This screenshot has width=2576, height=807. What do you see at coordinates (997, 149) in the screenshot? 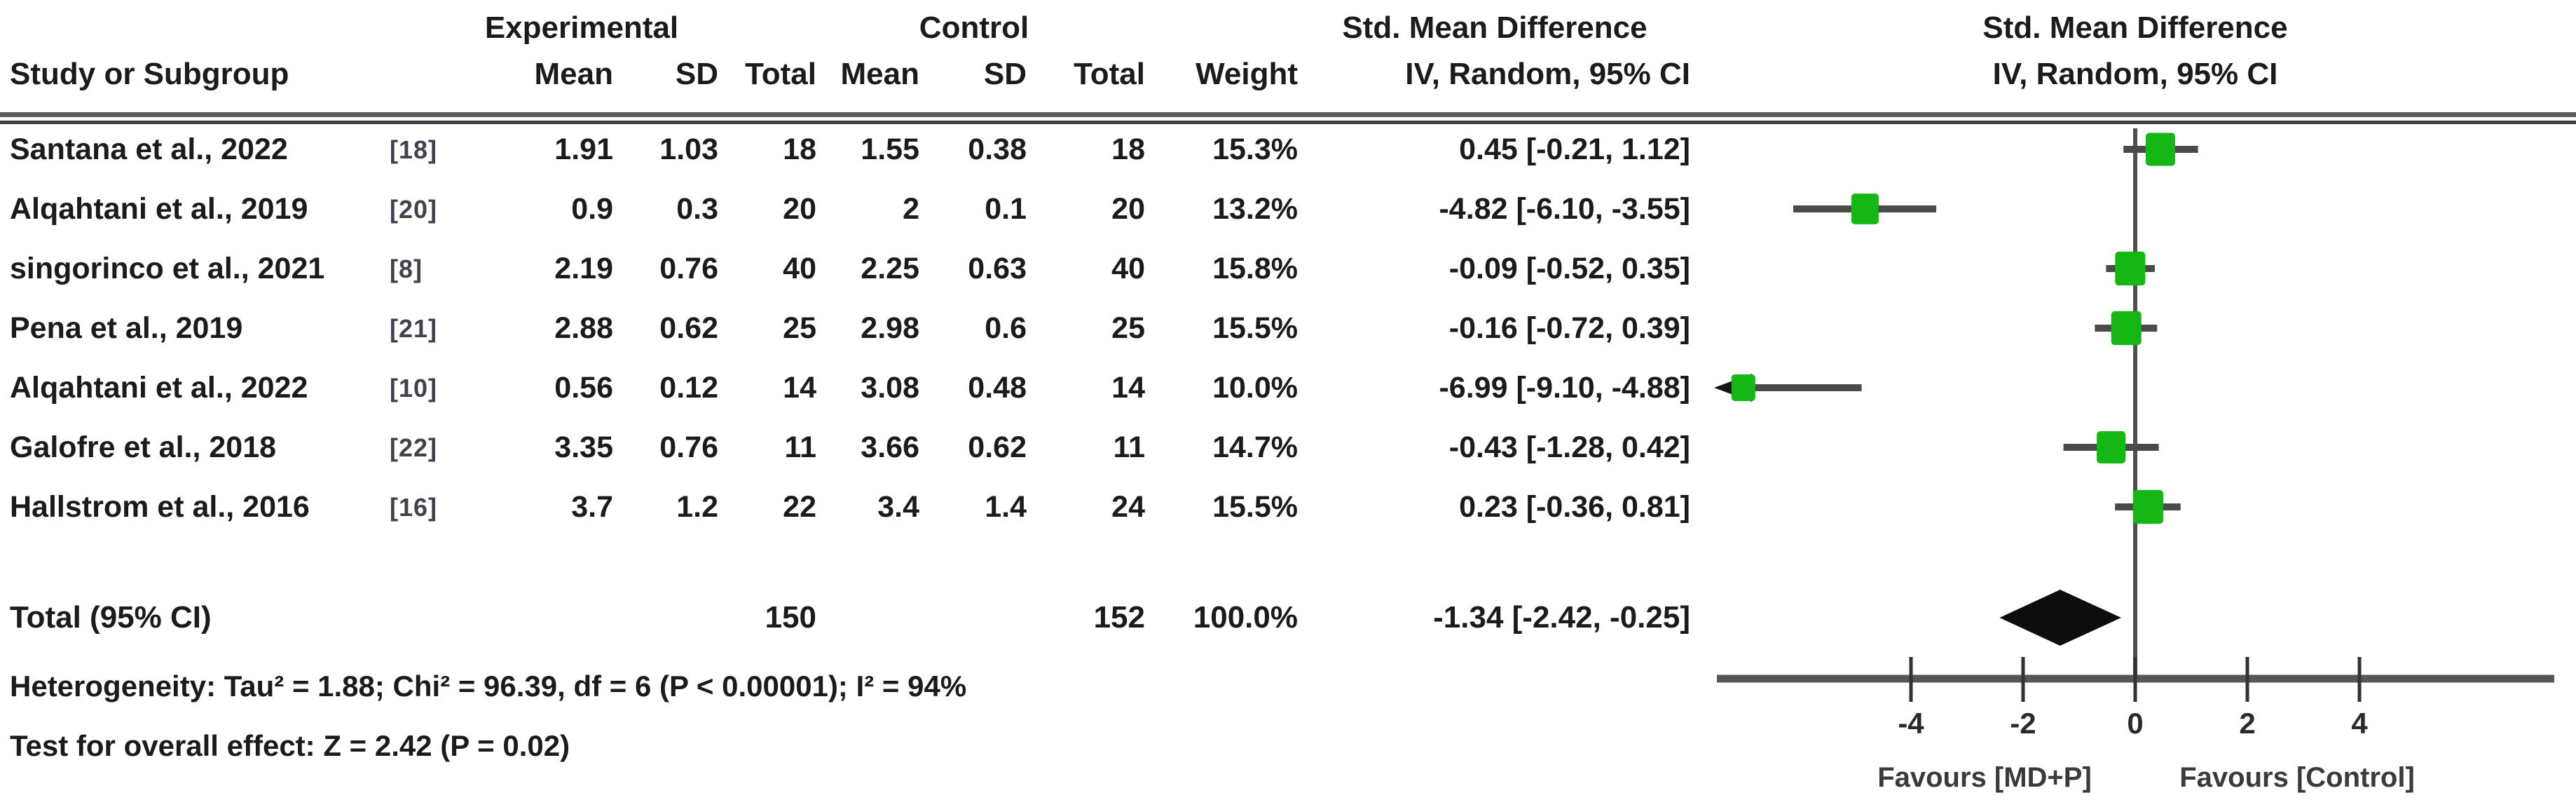
I see `cell-ctrl-sd: 0.38` at bounding box center [997, 149].